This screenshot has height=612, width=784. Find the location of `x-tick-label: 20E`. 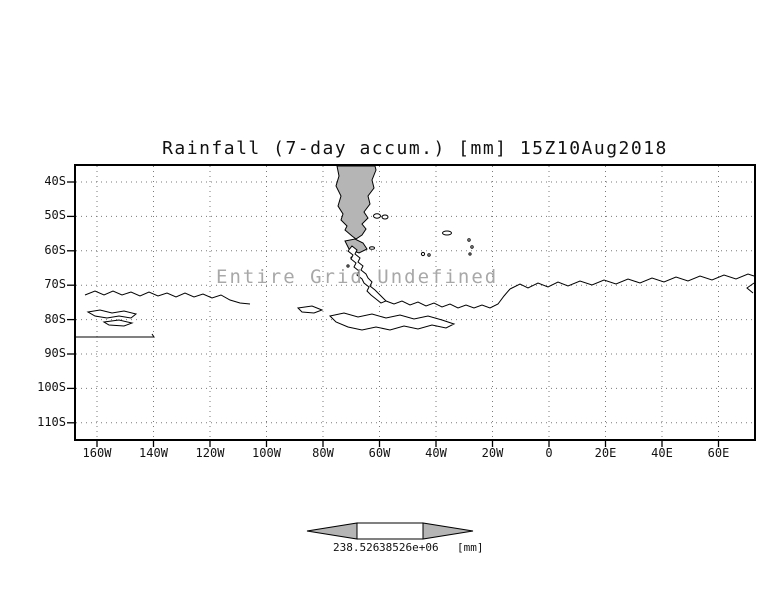

x-tick-label: 20E is located at coordinates (605, 453).